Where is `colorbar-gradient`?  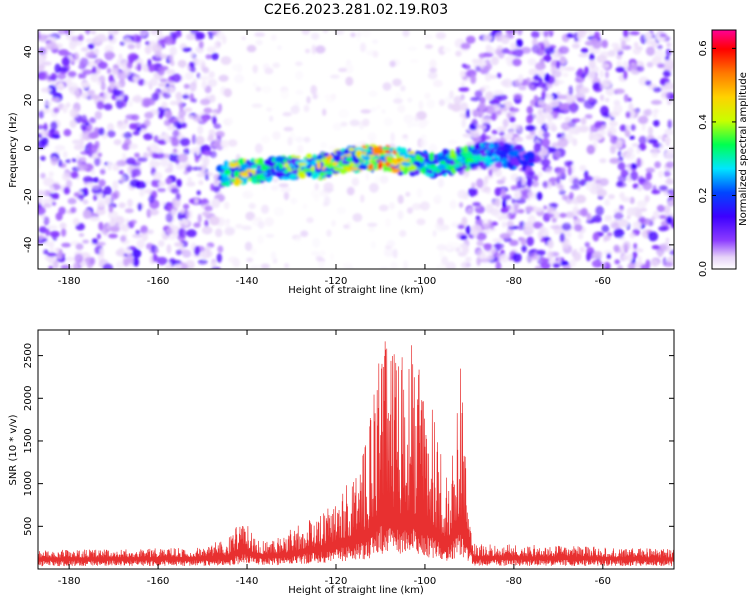
colorbar-gradient is located at coordinates (724, 149).